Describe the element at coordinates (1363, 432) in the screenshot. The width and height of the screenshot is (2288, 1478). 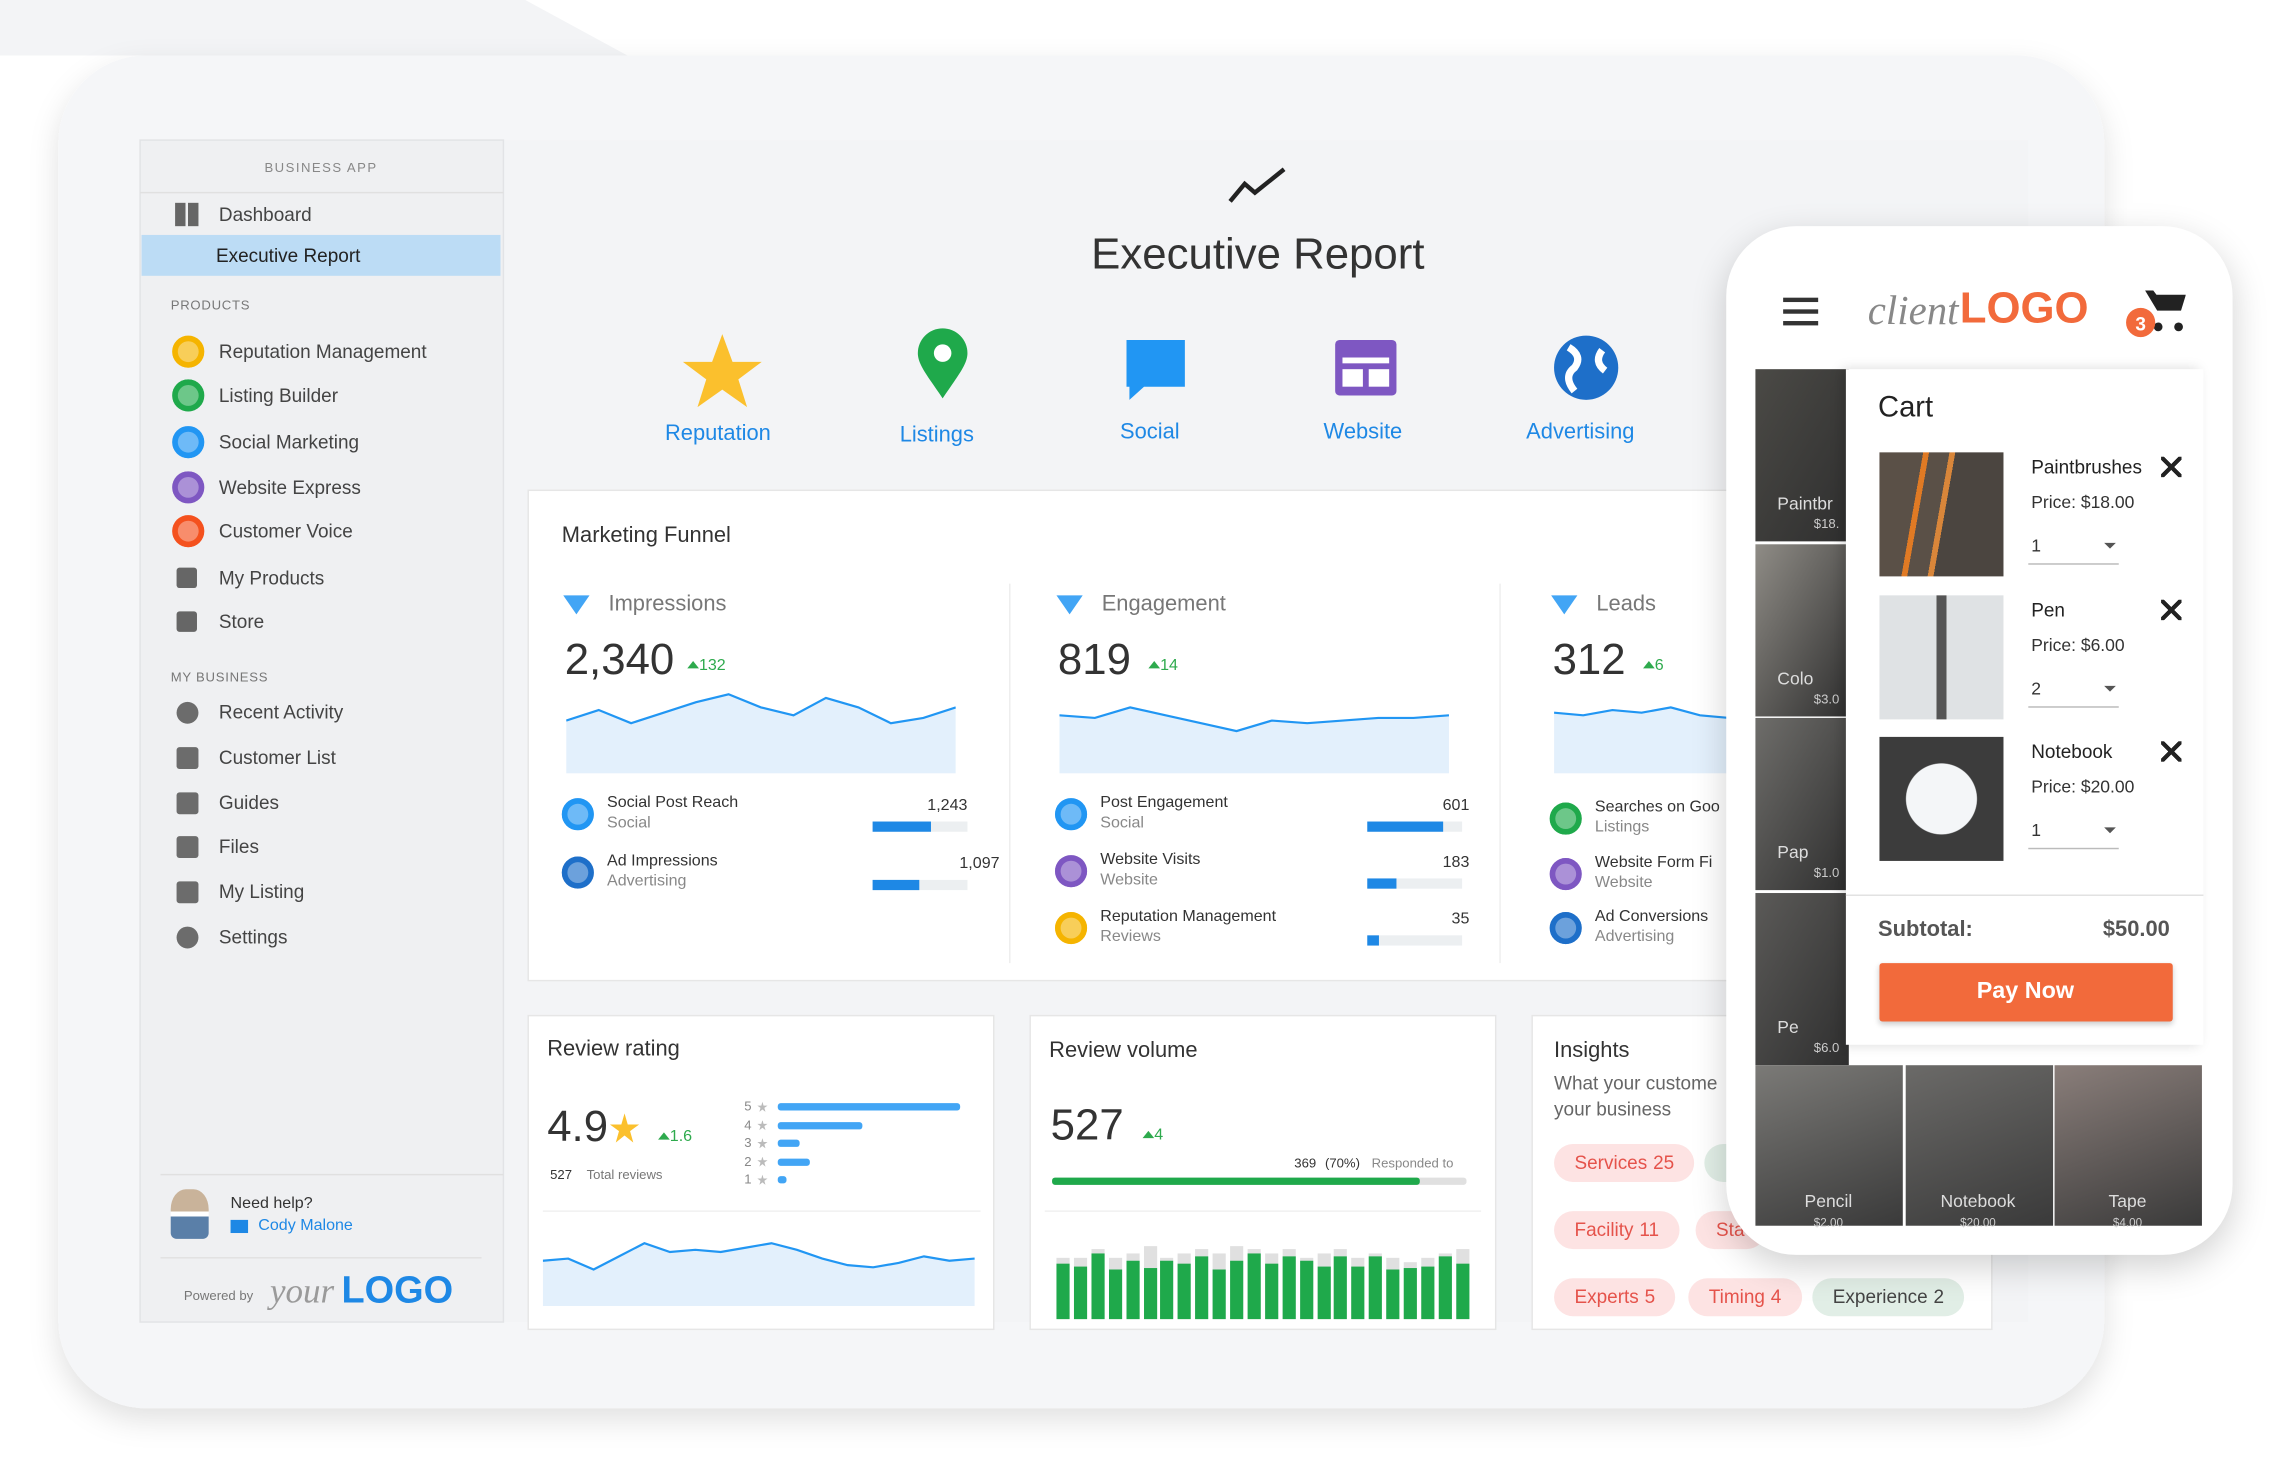
I see `tab: Website` at that location.